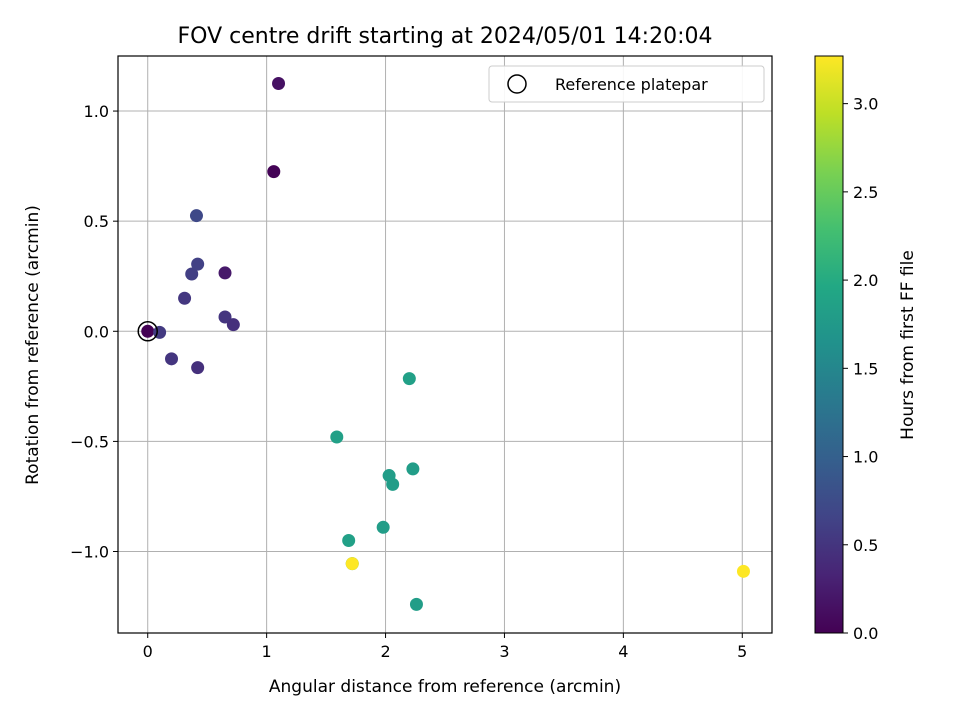 Image resolution: width=960 pixels, height=720 pixels. I want to click on colorbar-gradient, so click(829, 344).